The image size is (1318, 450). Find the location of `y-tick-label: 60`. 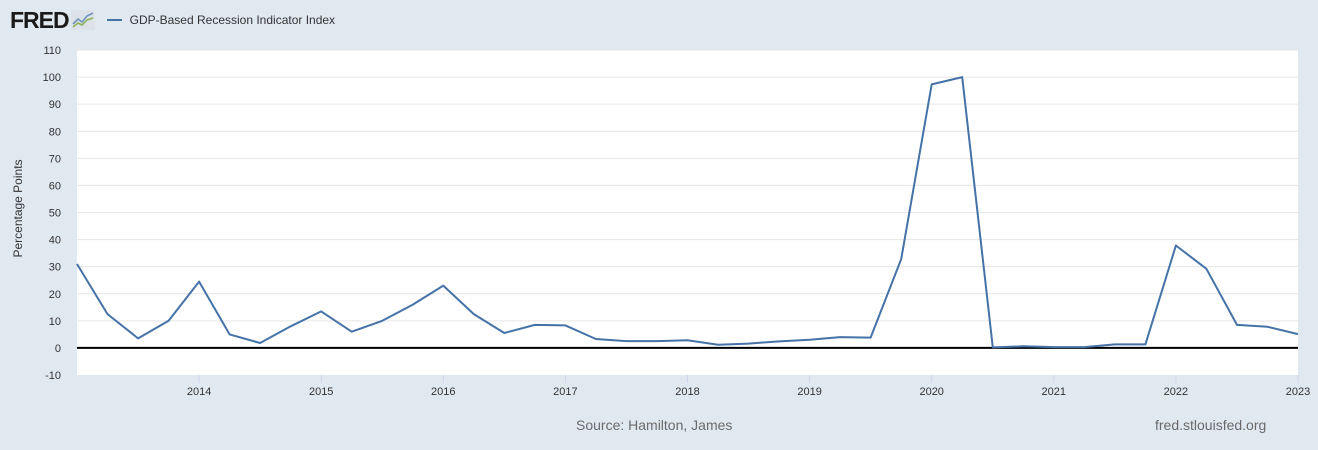

y-tick-label: 60 is located at coordinates (55, 186).